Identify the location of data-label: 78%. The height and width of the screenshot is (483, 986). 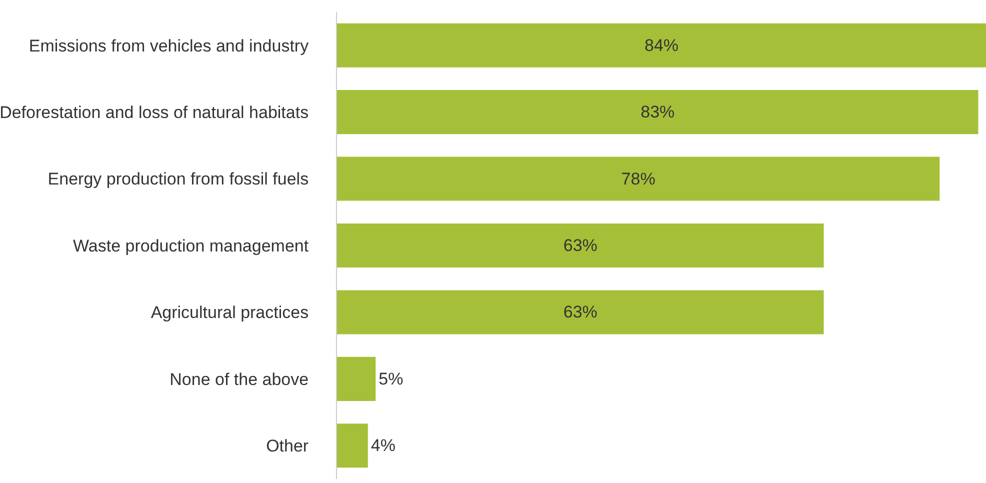
(638, 178).